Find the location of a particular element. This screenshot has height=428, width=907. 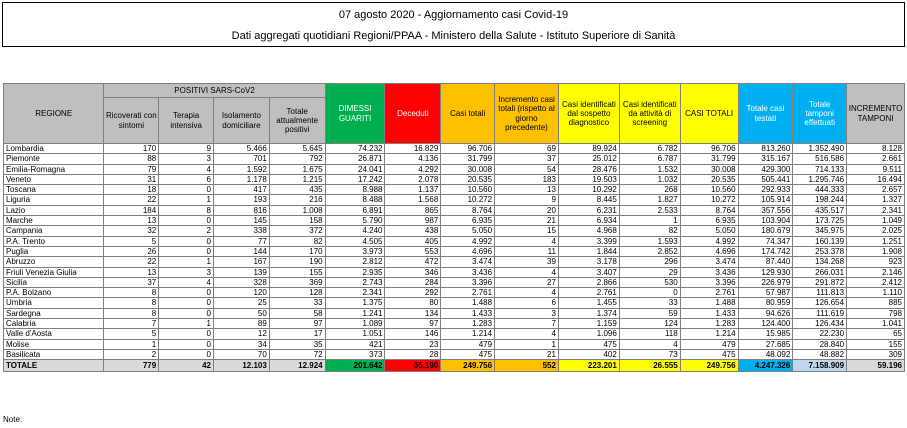

cell-incremento-tamponi: 16.494 is located at coordinates (875, 179).